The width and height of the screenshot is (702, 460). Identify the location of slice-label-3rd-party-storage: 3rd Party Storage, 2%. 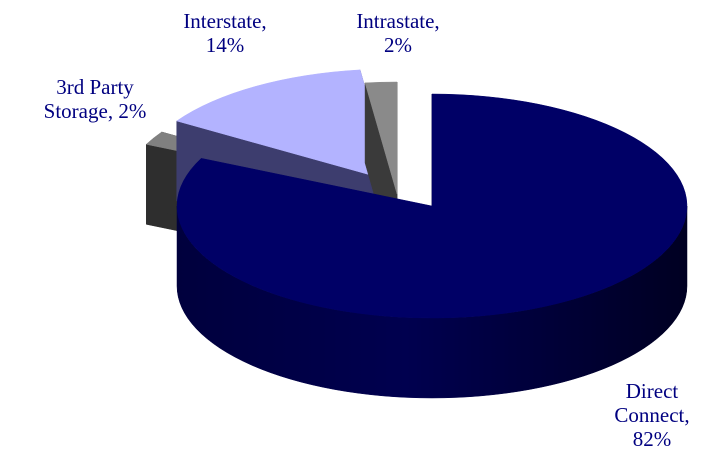
(95, 99).